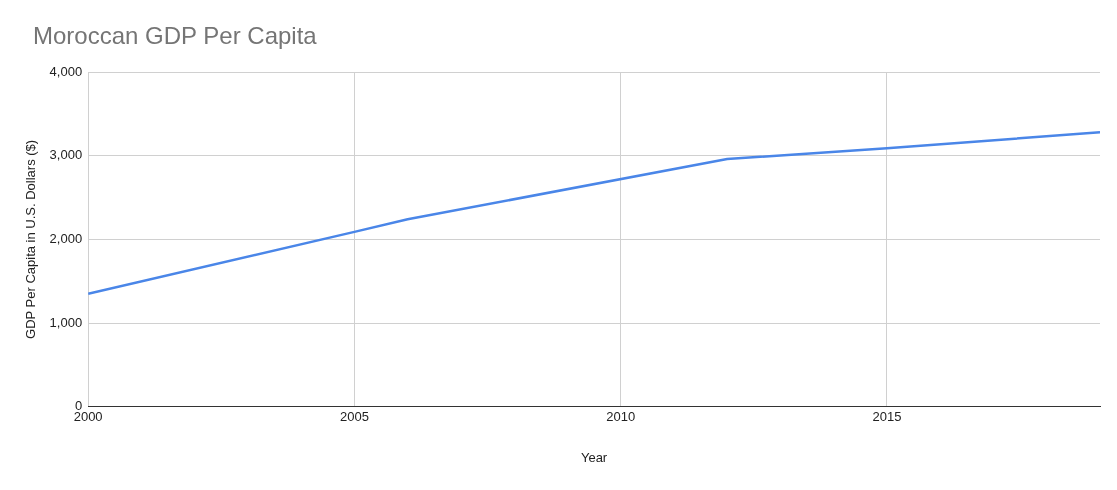 The width and height of the screenshot is (1117, 490). Describe the element at coordinates (31, 239) in the screenshot. I see `y-axis-title: GDP Per Capita in U.S. Dollars ($)` at that location.